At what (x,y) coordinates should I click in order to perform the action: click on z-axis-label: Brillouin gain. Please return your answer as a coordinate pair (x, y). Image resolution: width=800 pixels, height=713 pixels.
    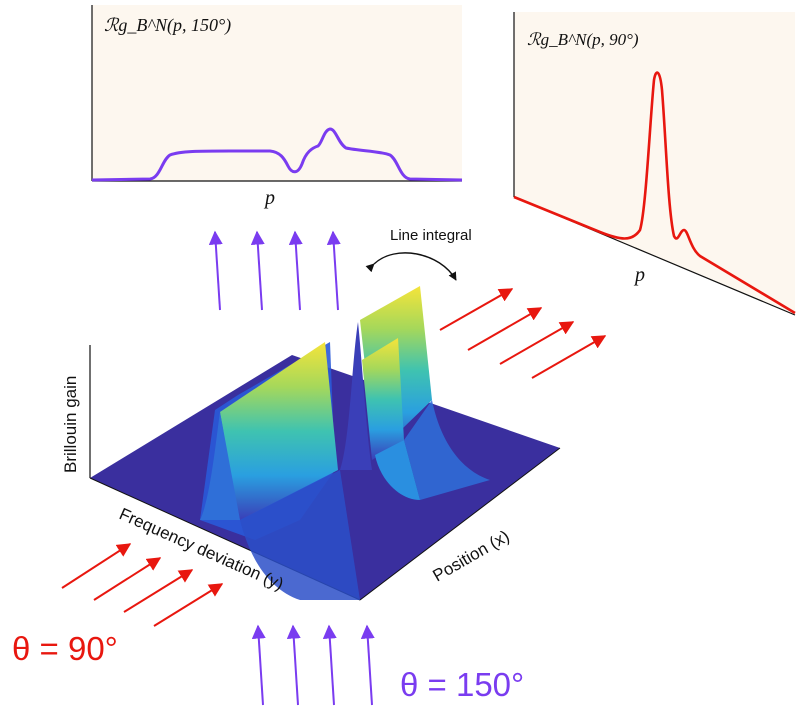
    Looking at the image, I should click on (70, 424).